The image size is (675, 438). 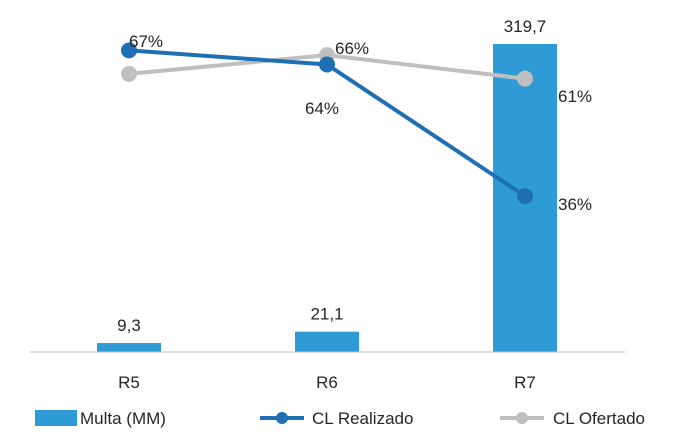 What do you see at coordinates (129, 73) in the screenshot?
I see `point-cl-ofertado-r5` at bounding box center [129, 73].